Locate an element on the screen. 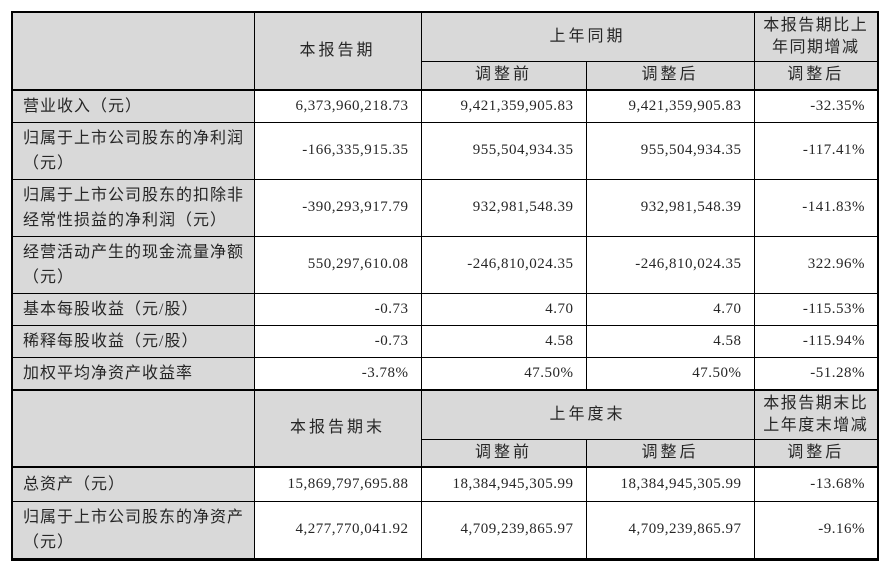  section2-subheader-row: 调整前 调整后 调整后 is located at coordinates (445, 453).